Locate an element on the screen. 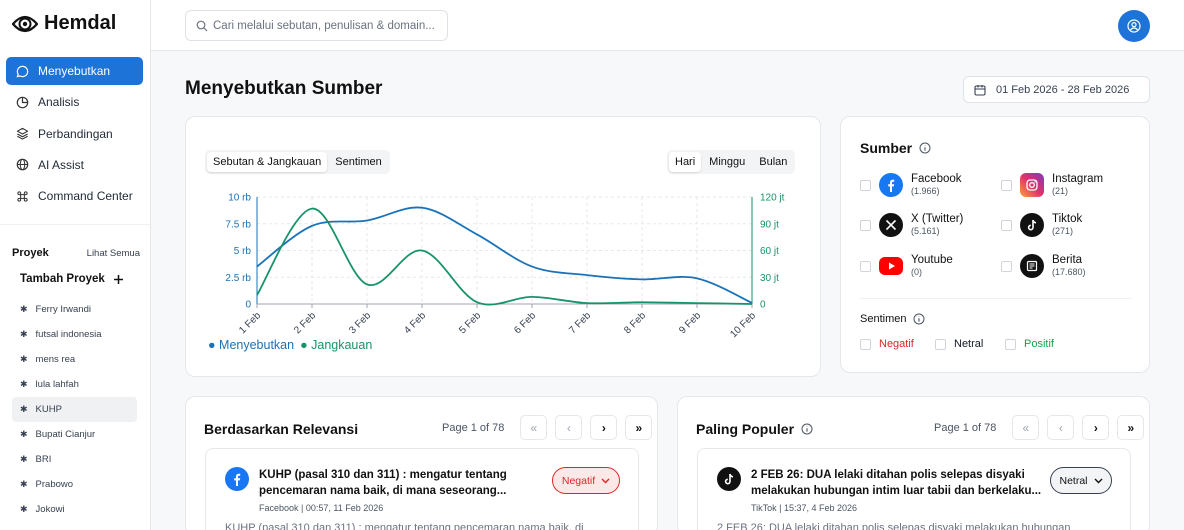 This screenshot has width=1184, height=530. news-icon is located at coordinates (1032, 266).